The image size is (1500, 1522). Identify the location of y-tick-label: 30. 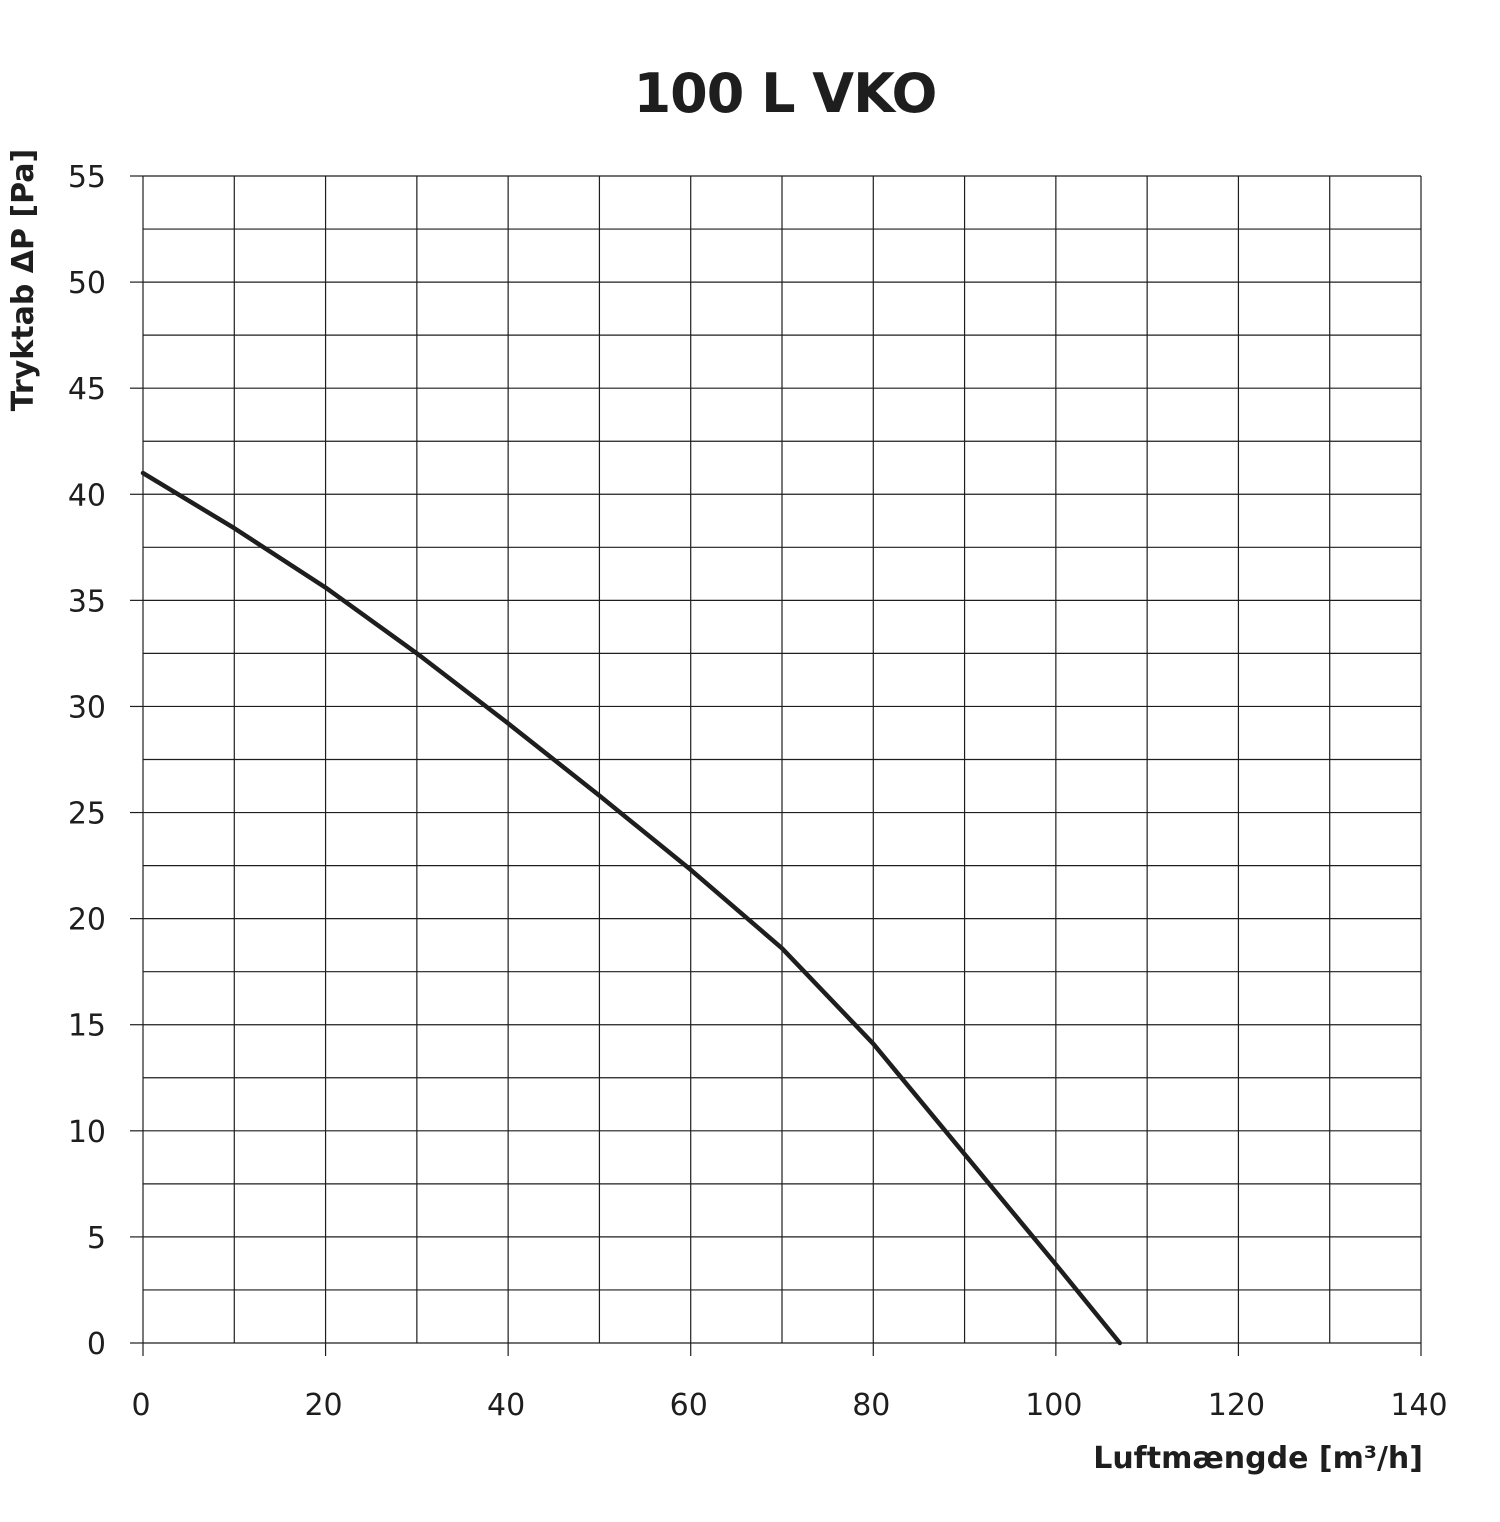
(87, 707).